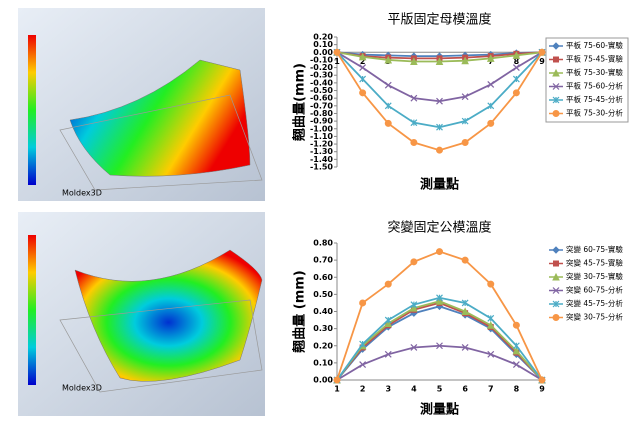 This screenshot has width=630, height=423. I want to click on x-tick-label: 5, so click(440, 389).